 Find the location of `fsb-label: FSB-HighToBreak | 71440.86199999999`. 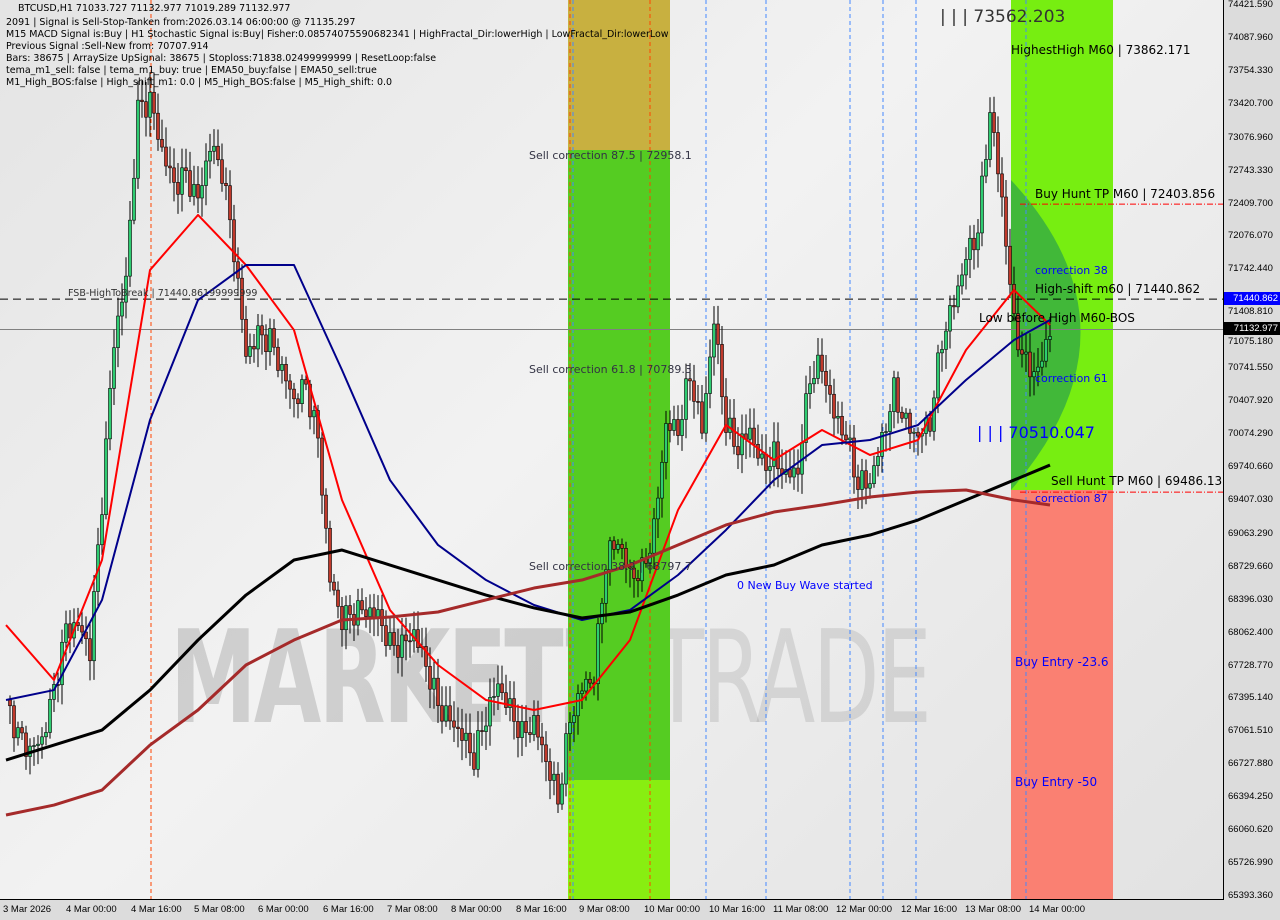

fsb-label: FSB-HighToBreak | 71440.86199999999 is located at coordinates (163, 293).